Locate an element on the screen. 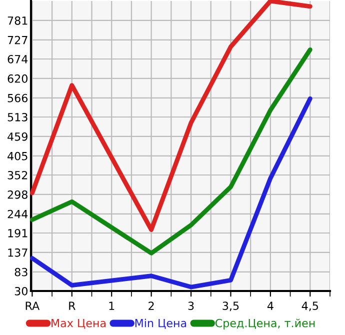 Image resolution: width=345 pixels, height=335 pixels. y-tick-label: 298 is located at coordinates (18, 194).